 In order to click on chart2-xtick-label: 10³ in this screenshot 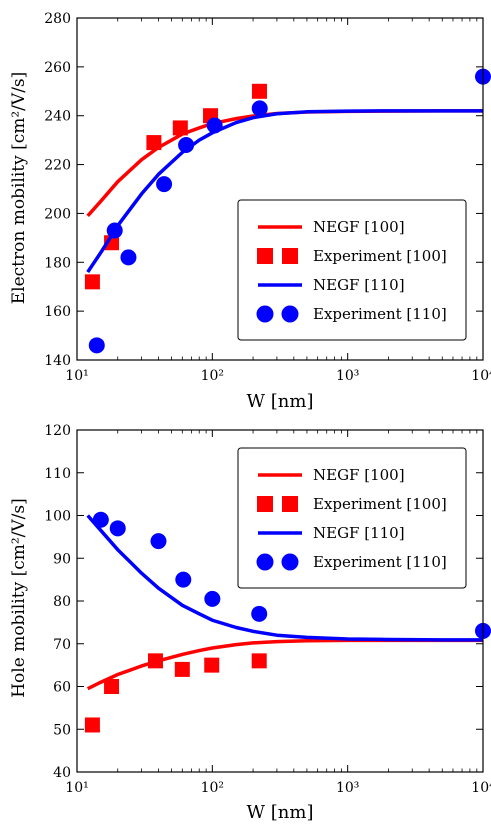, I will do `click(347, 788)`.